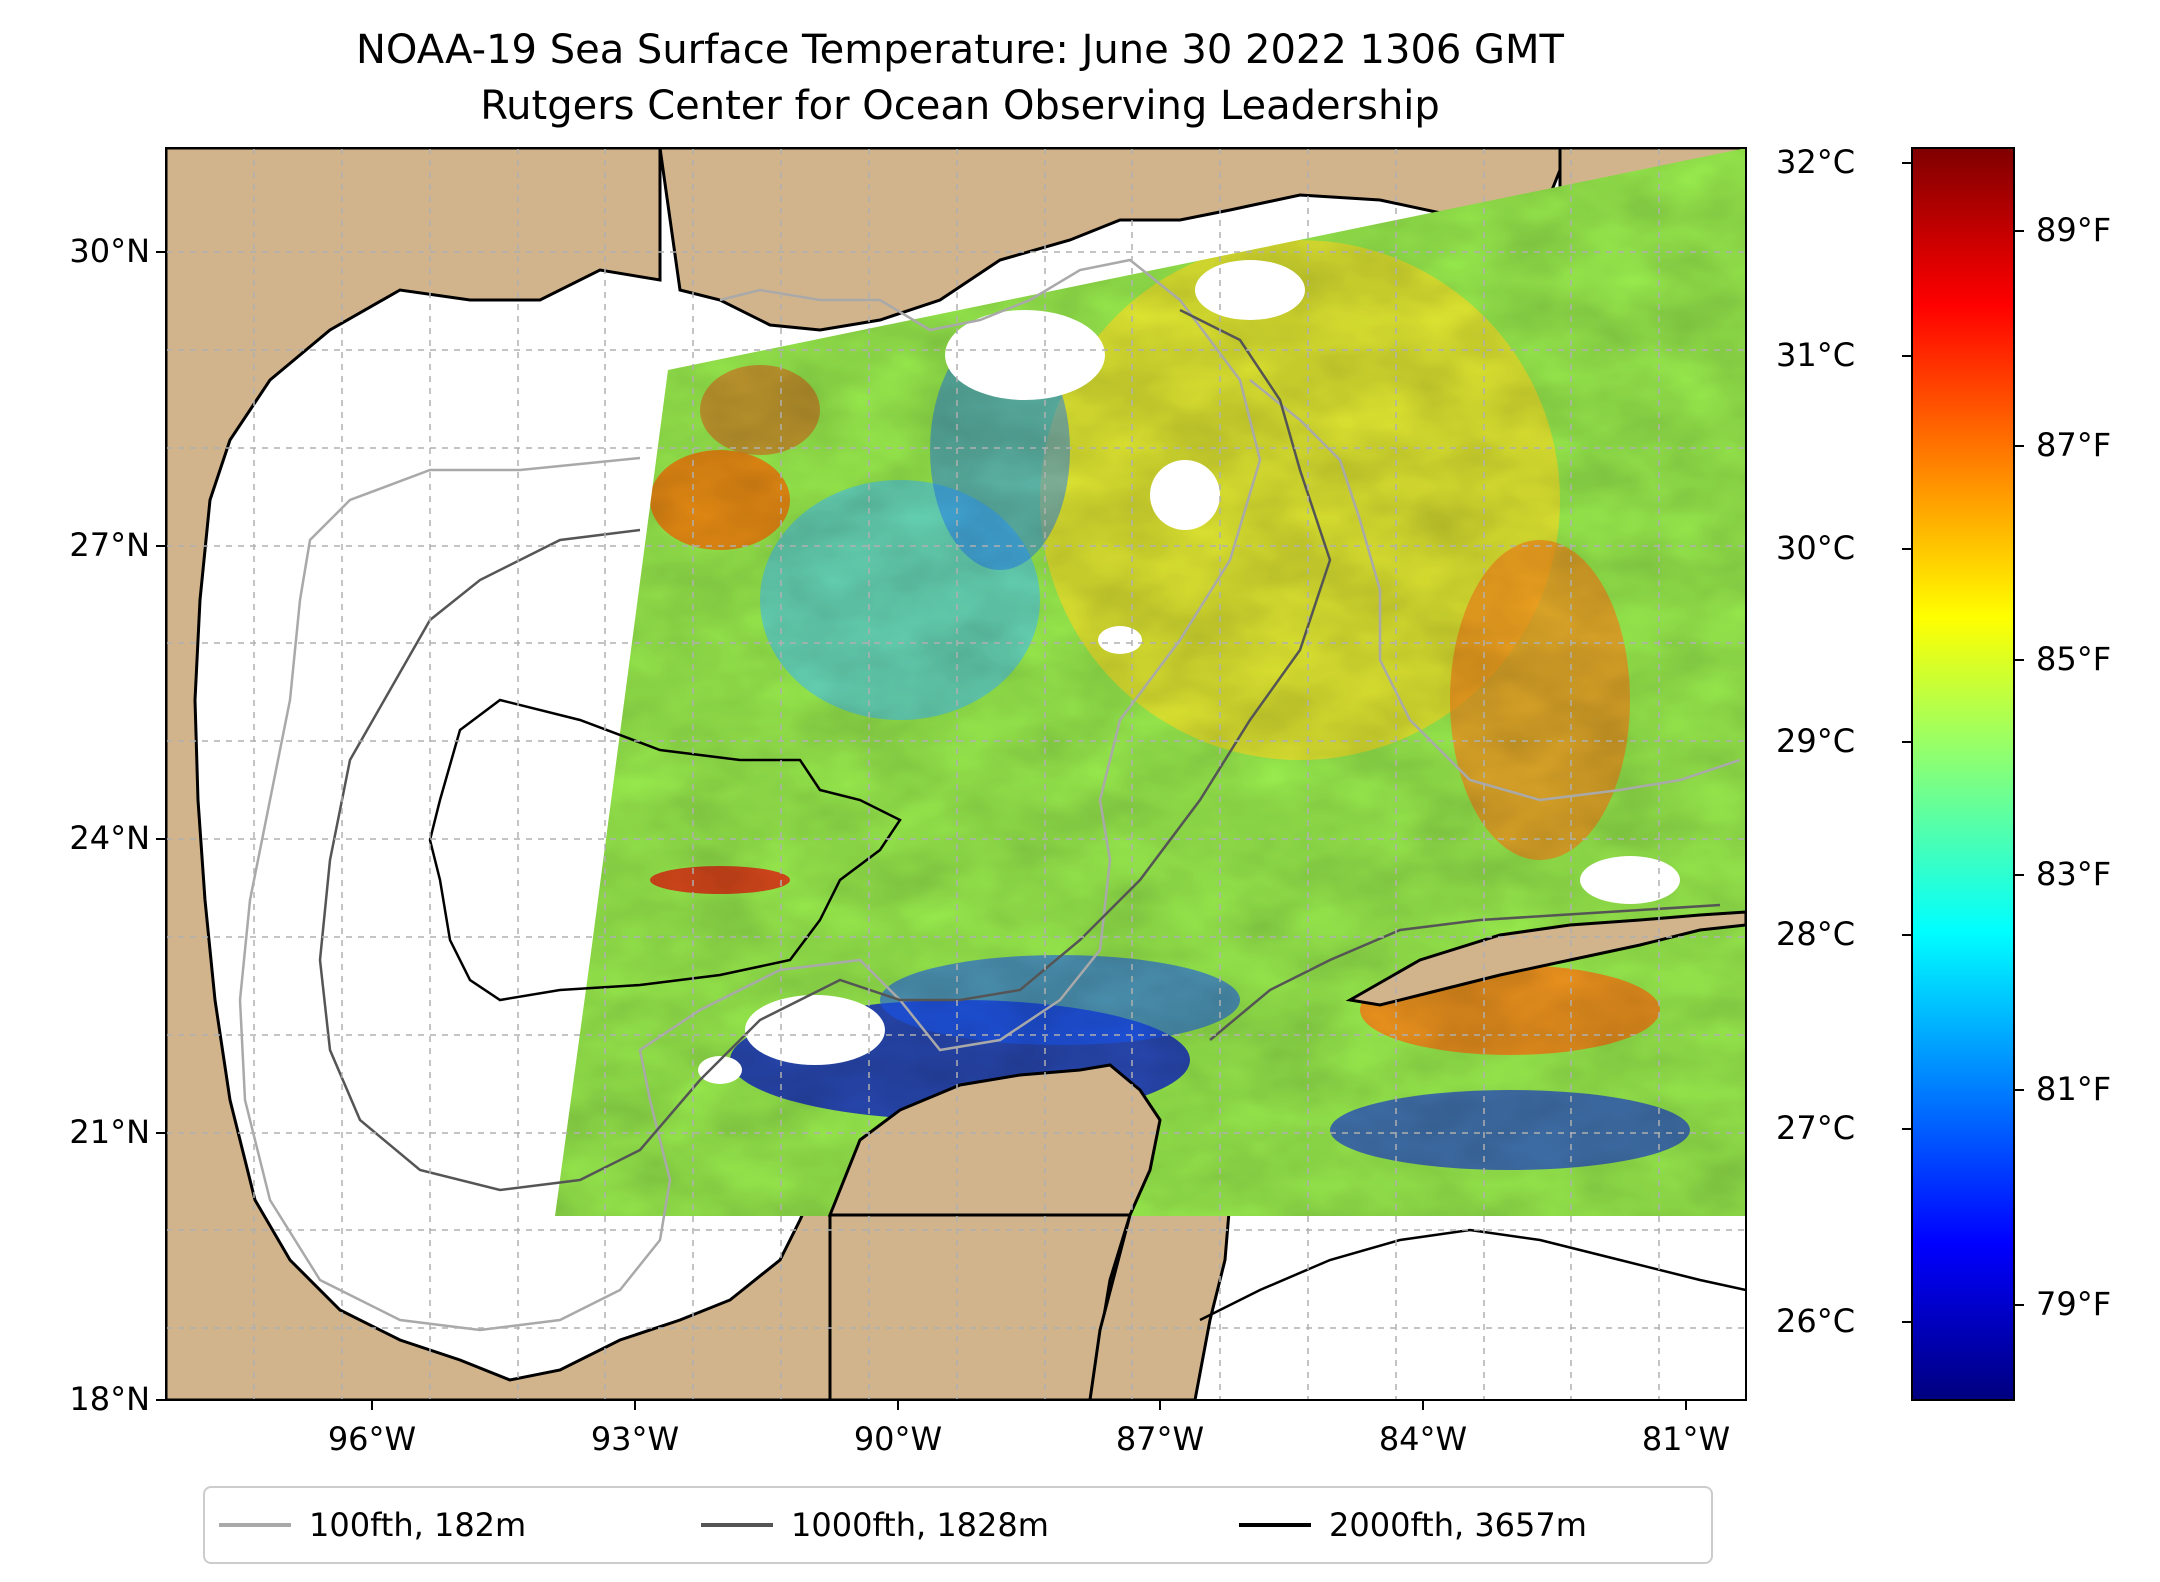 Image resolution: width=2160 pixels, height=1582 pixels. What do you see at coordinates (1816, 355) in the screenshot?
I see `colorbar-label-31c: 31°C` at bounding box center [1816, 355].